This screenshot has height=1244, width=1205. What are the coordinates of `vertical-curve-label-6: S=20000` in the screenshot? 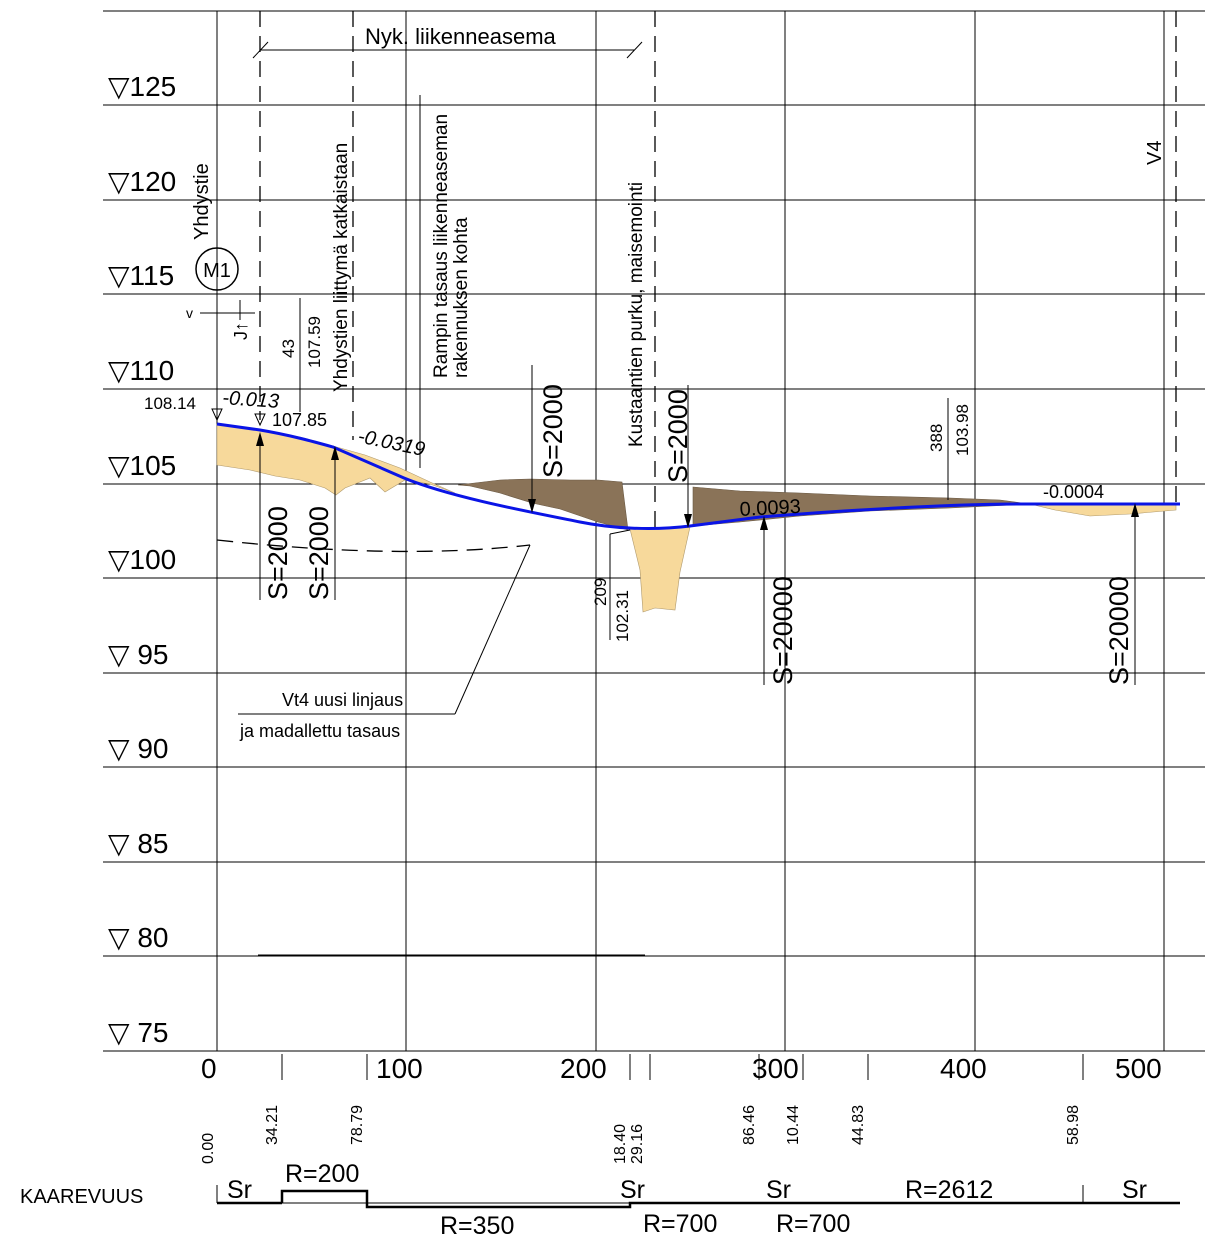 It's located at (1119, 630).